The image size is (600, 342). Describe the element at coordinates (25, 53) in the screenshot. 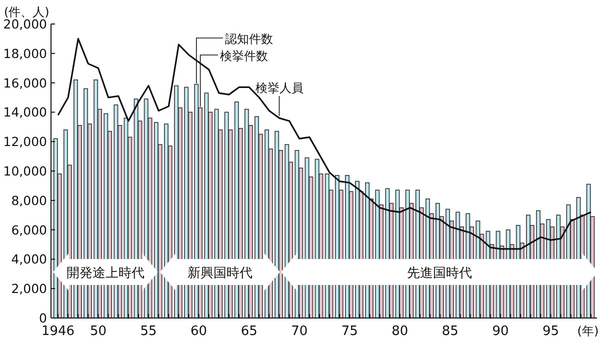

I see `y-tick-label: 18,000` at that location.